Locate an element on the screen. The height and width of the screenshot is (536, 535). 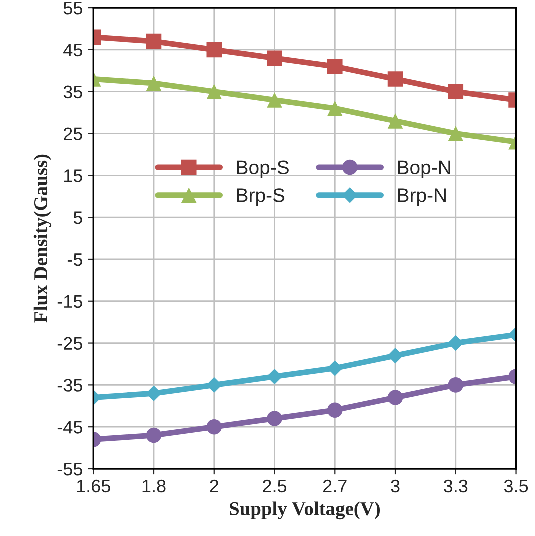
y-tick-label: 55 is located at coordinates (73, 8).